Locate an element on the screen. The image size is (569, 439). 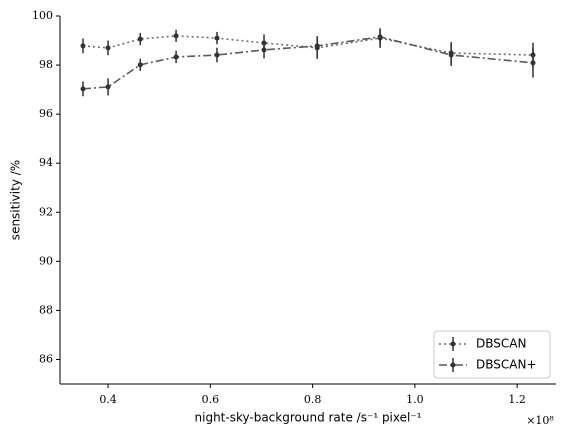
x-tick-label: 1.0 is located at coordinates (415, 399).